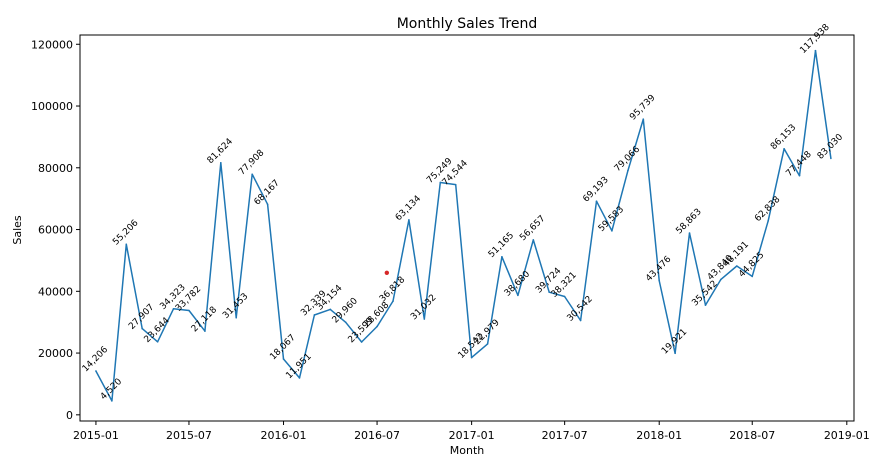 Image resolution: width=877 pixels, height=468 pixels. I want to click on x-tick-label: 2019-01, so click(847, 435).